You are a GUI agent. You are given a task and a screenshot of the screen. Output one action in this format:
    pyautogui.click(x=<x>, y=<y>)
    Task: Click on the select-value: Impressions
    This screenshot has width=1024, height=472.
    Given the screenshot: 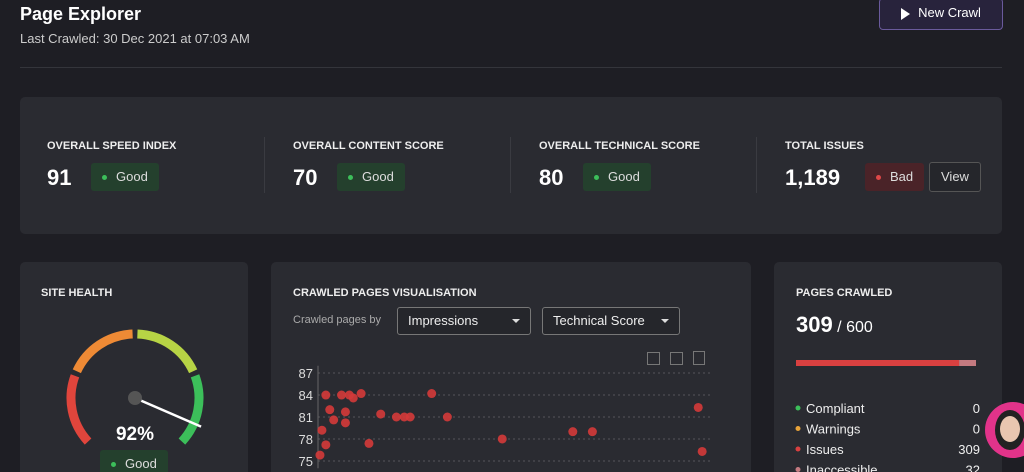 What is the action you would take?
    pyautogui.click(x=443, y=320)
    